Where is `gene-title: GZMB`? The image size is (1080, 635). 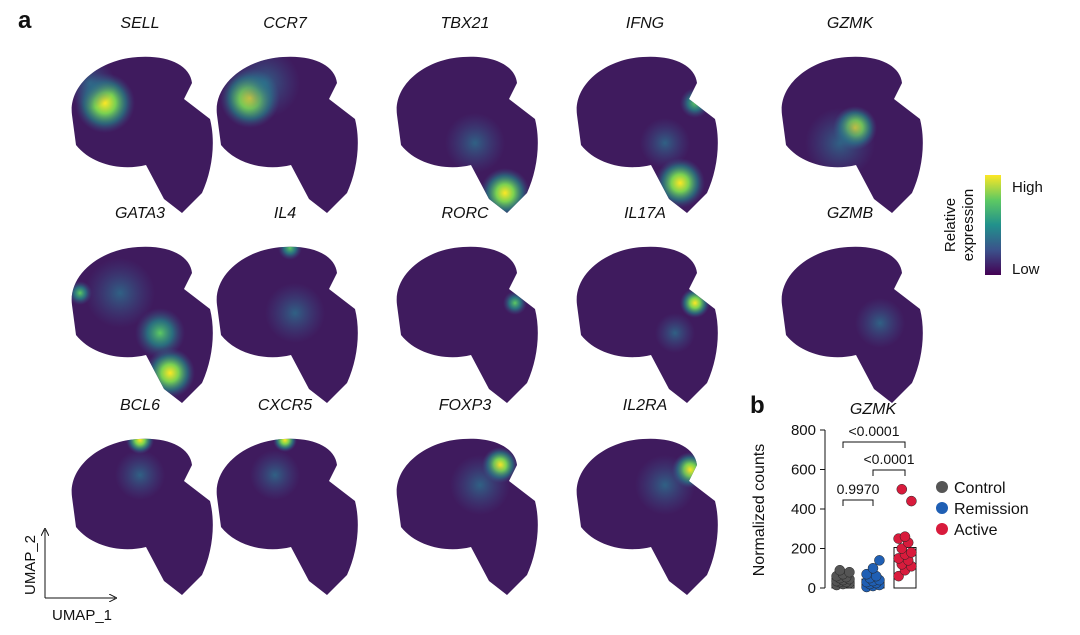
gene-title: GZMB is located at coordinates (850, 213).